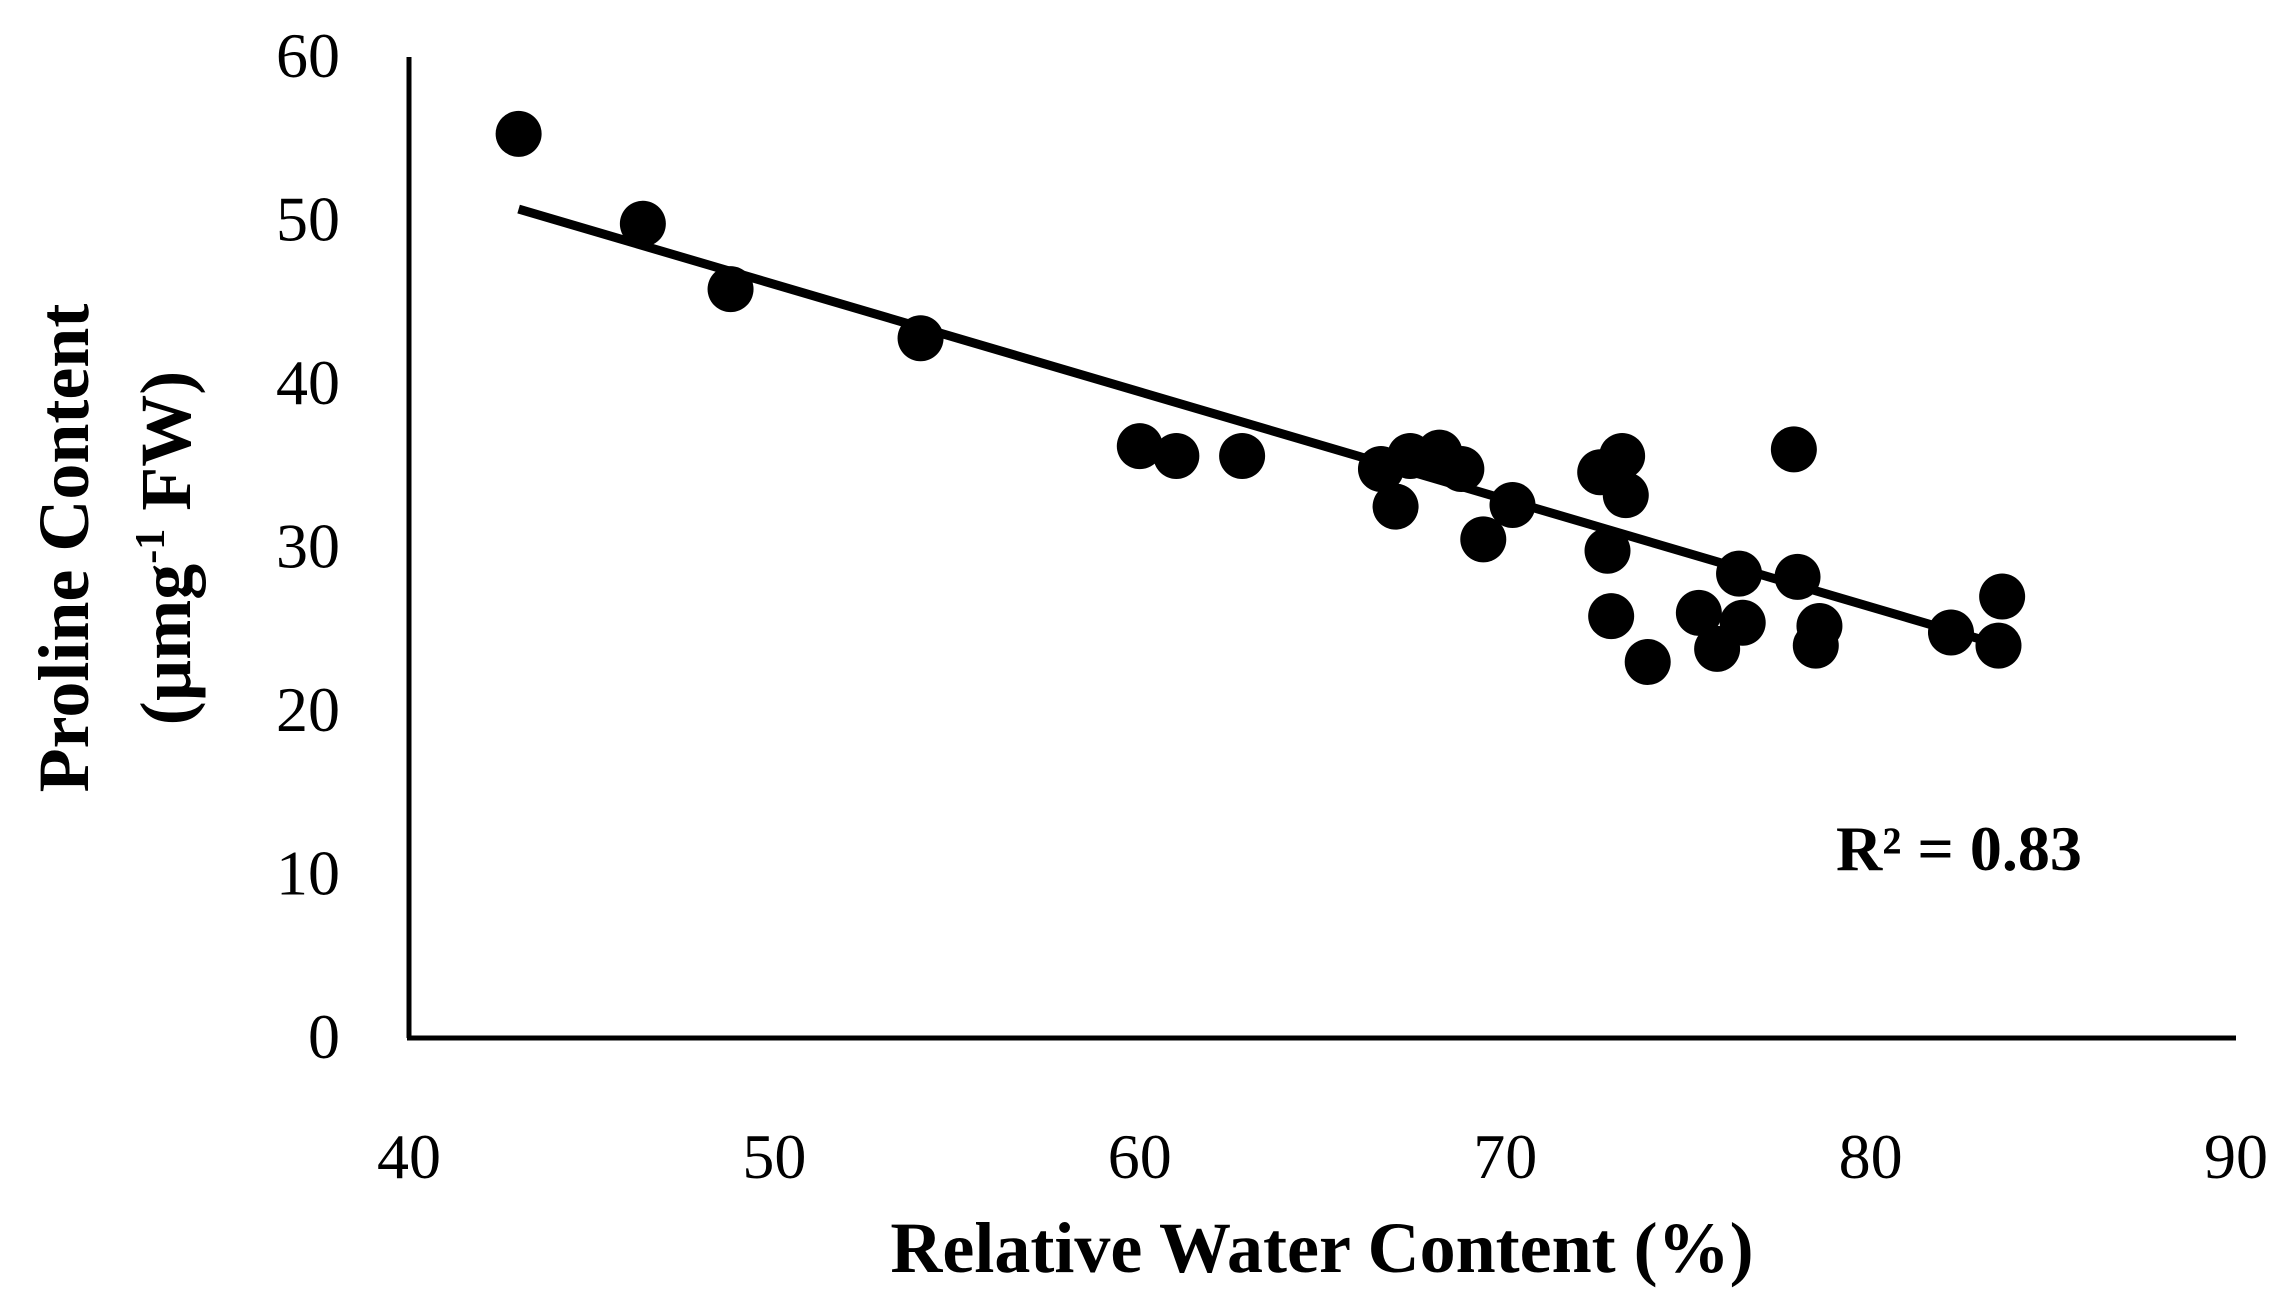  What do you see at coordinates (409, 1156) in the screenshot?
I see `x-tick-label: 40` at bounding box center [409, 1156].